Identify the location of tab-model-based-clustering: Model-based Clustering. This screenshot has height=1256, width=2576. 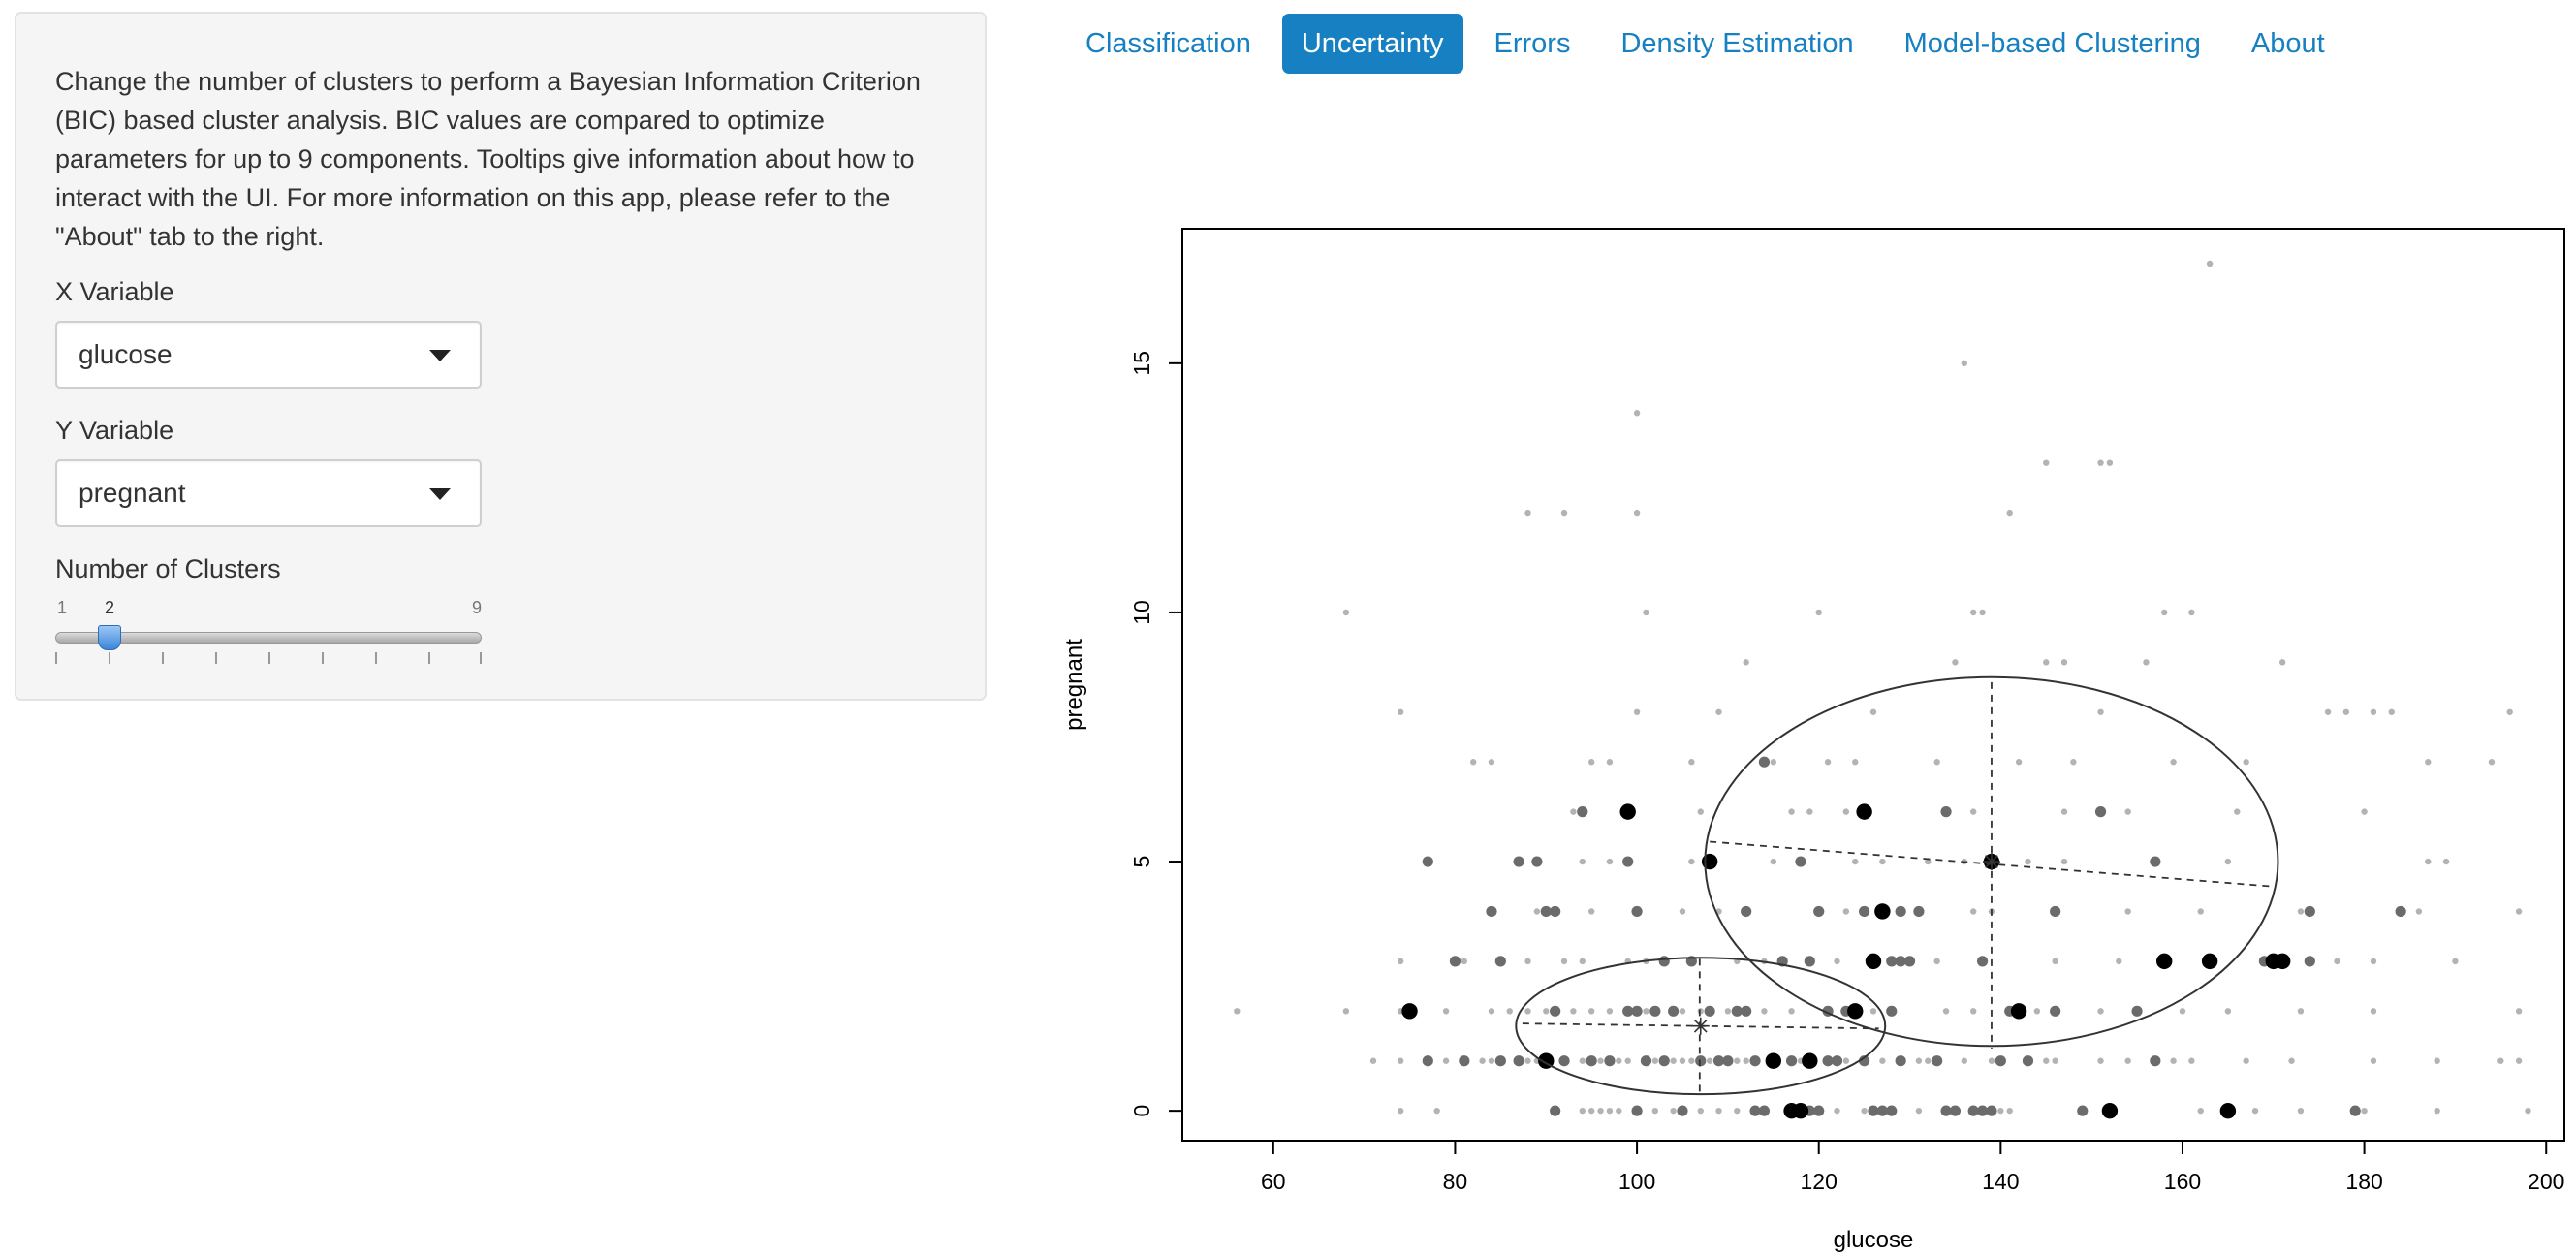
(2052, 43).